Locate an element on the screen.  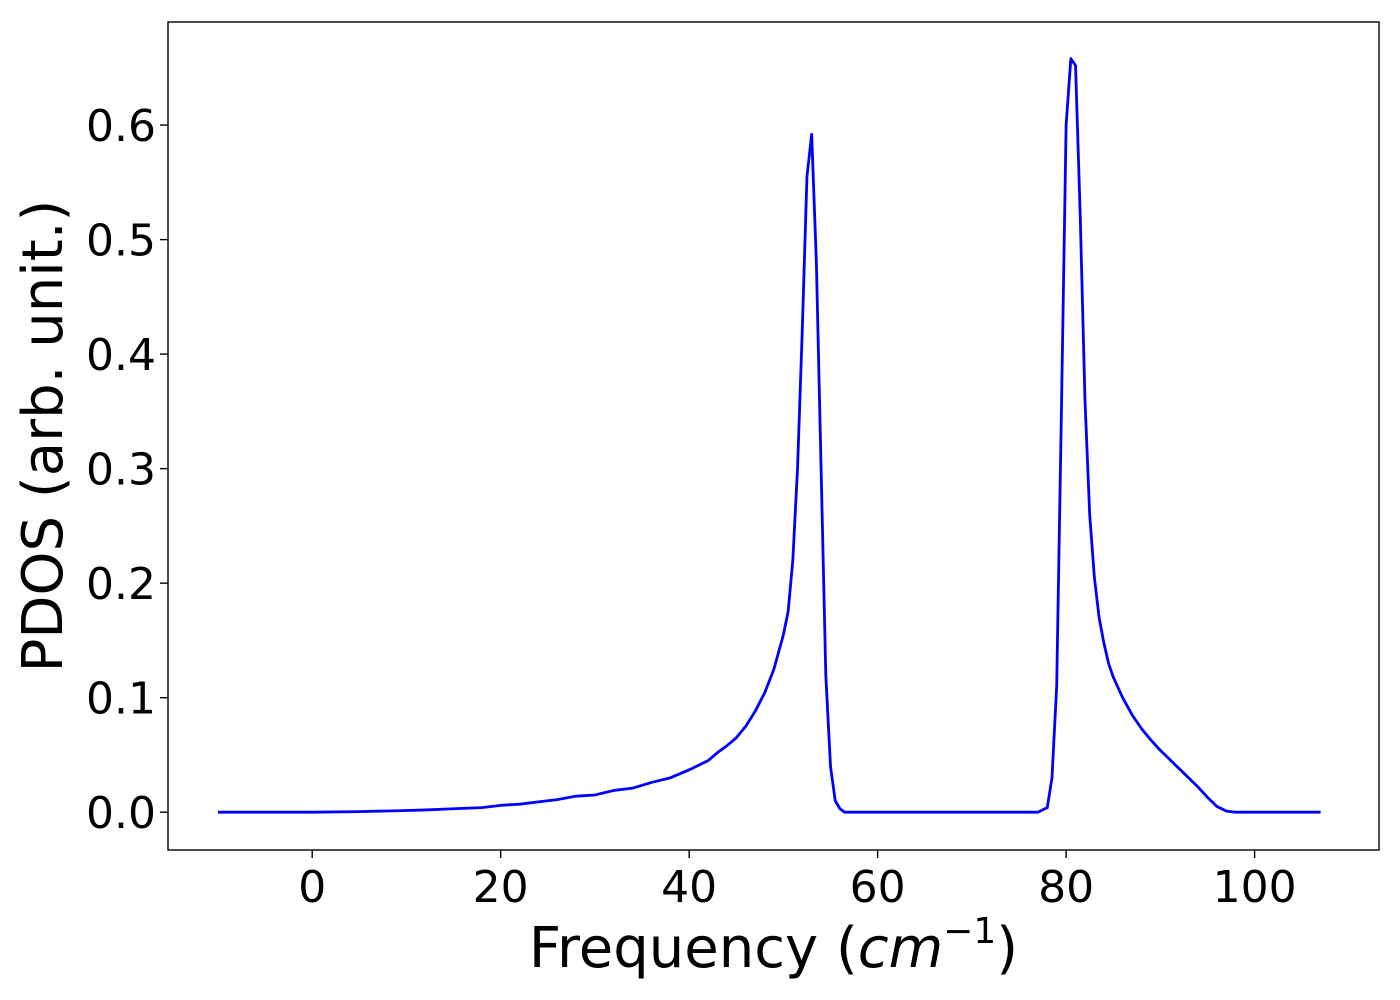
y-axis-label: PDOS (arb. unit.) is located at coordinates (43, 436).